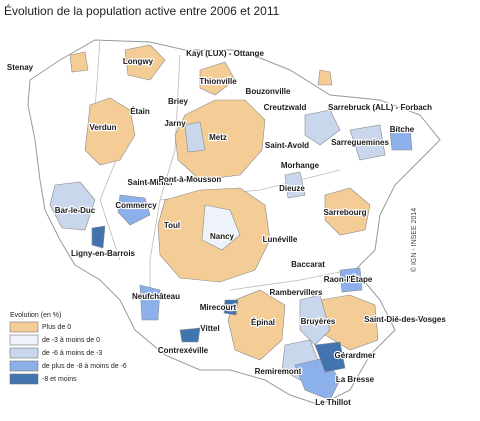  I want to click on place-label: Mirecourt, so click(218, 307).